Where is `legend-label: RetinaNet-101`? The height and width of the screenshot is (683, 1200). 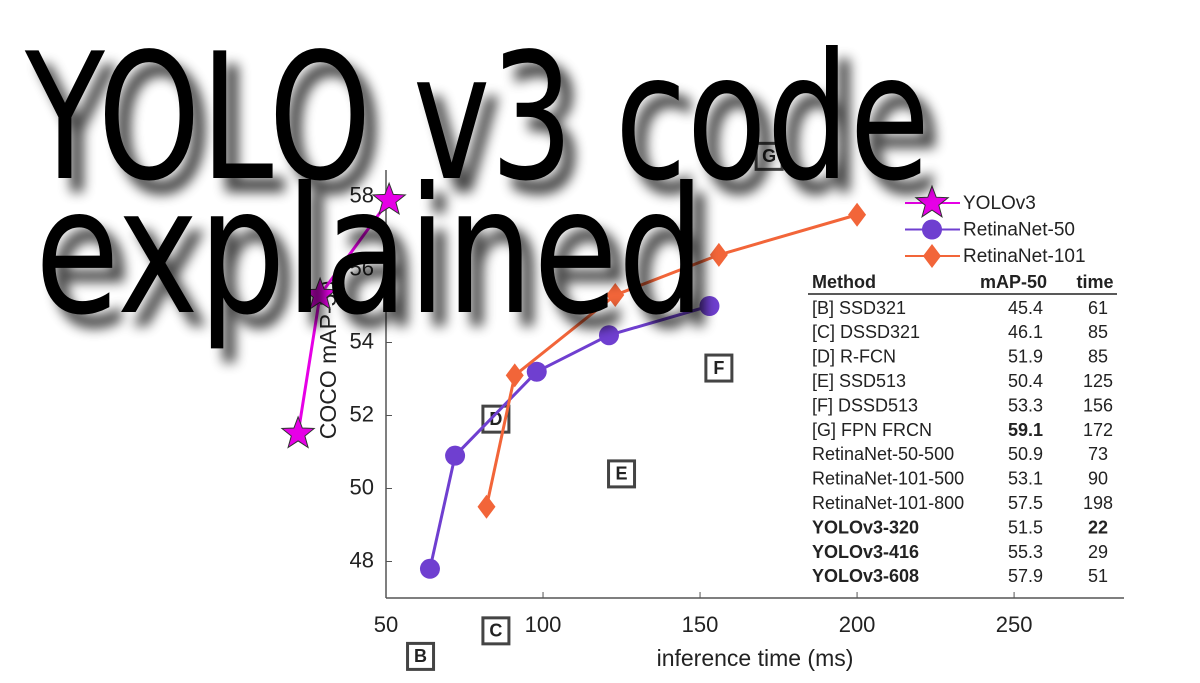
legend-label: RetinaNet-101 is located at coordinates (1024, 256).